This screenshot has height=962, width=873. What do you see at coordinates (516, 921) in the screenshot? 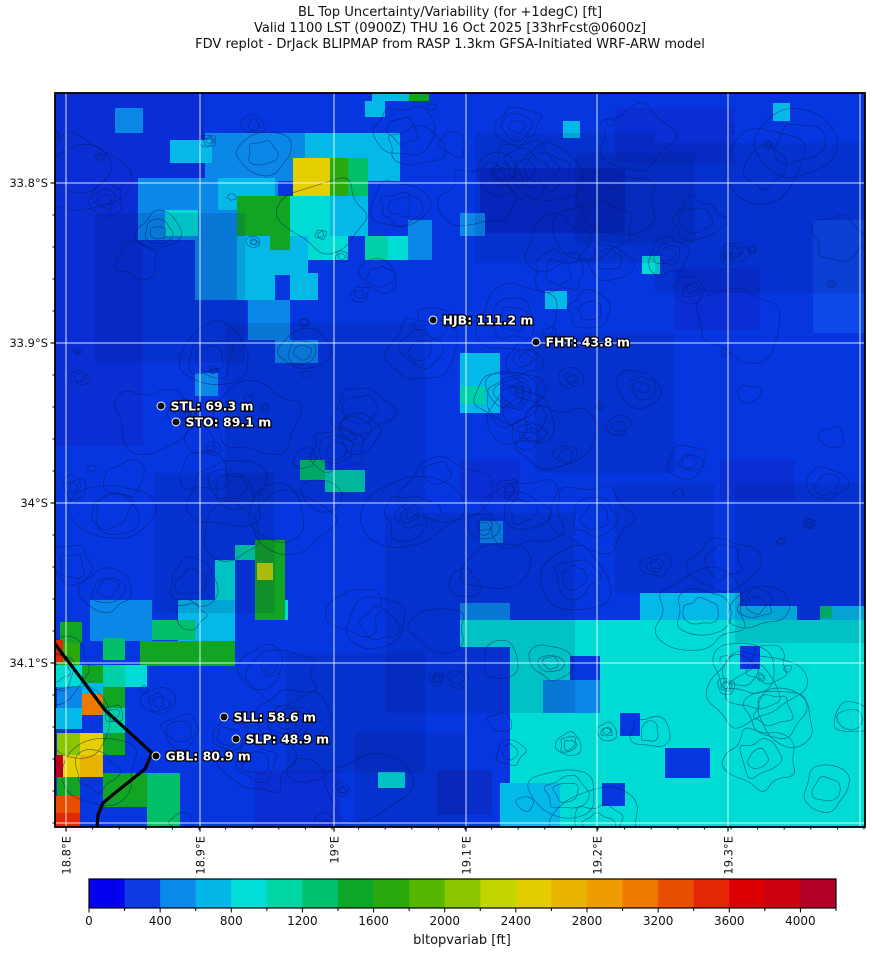
I see `colorbar-tick-label: 2400` at bounding box center [516, 921].